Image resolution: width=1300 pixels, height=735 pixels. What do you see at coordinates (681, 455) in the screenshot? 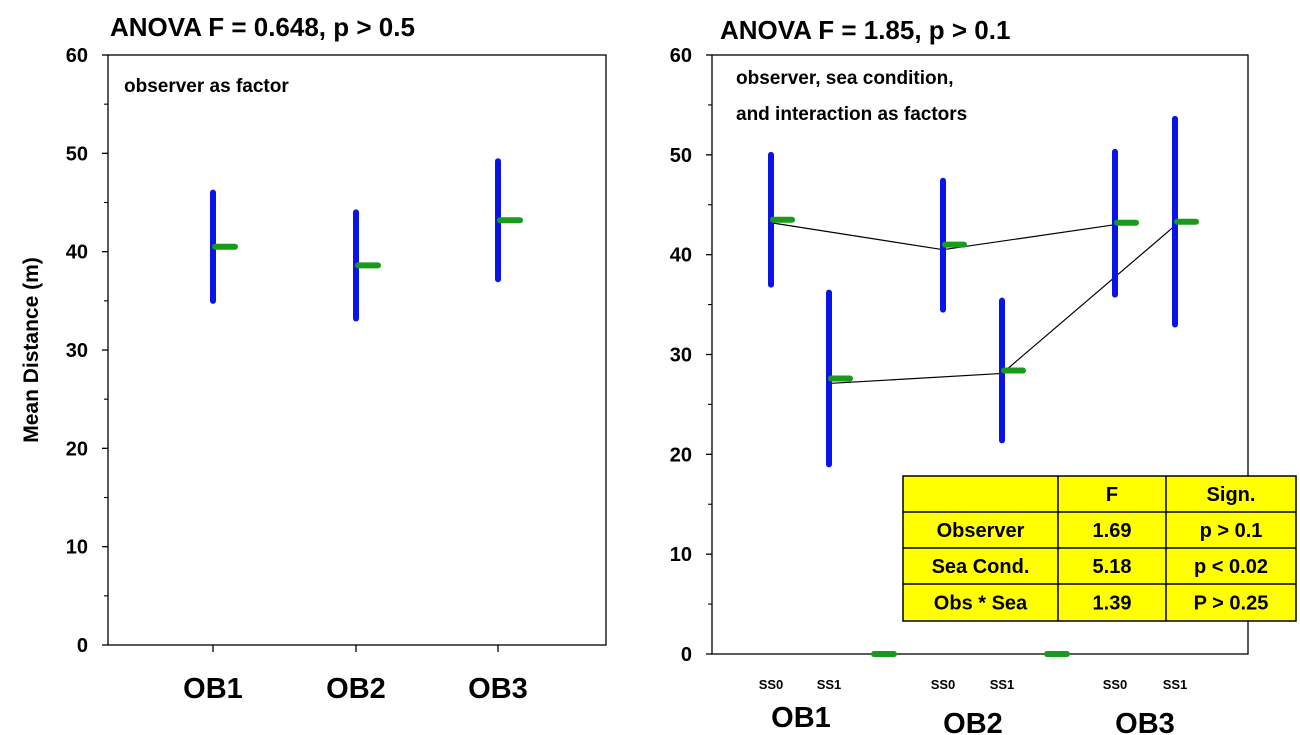
I see `right-y-tick-label: 20` at bounding box center [681, 455].